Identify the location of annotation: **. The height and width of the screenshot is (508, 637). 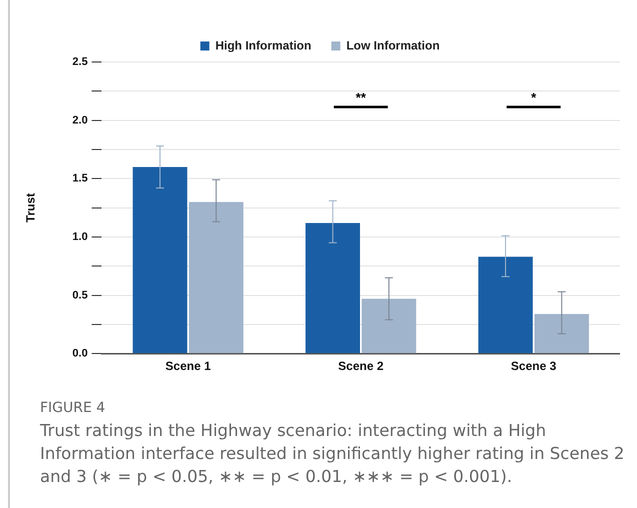
(361, 98).